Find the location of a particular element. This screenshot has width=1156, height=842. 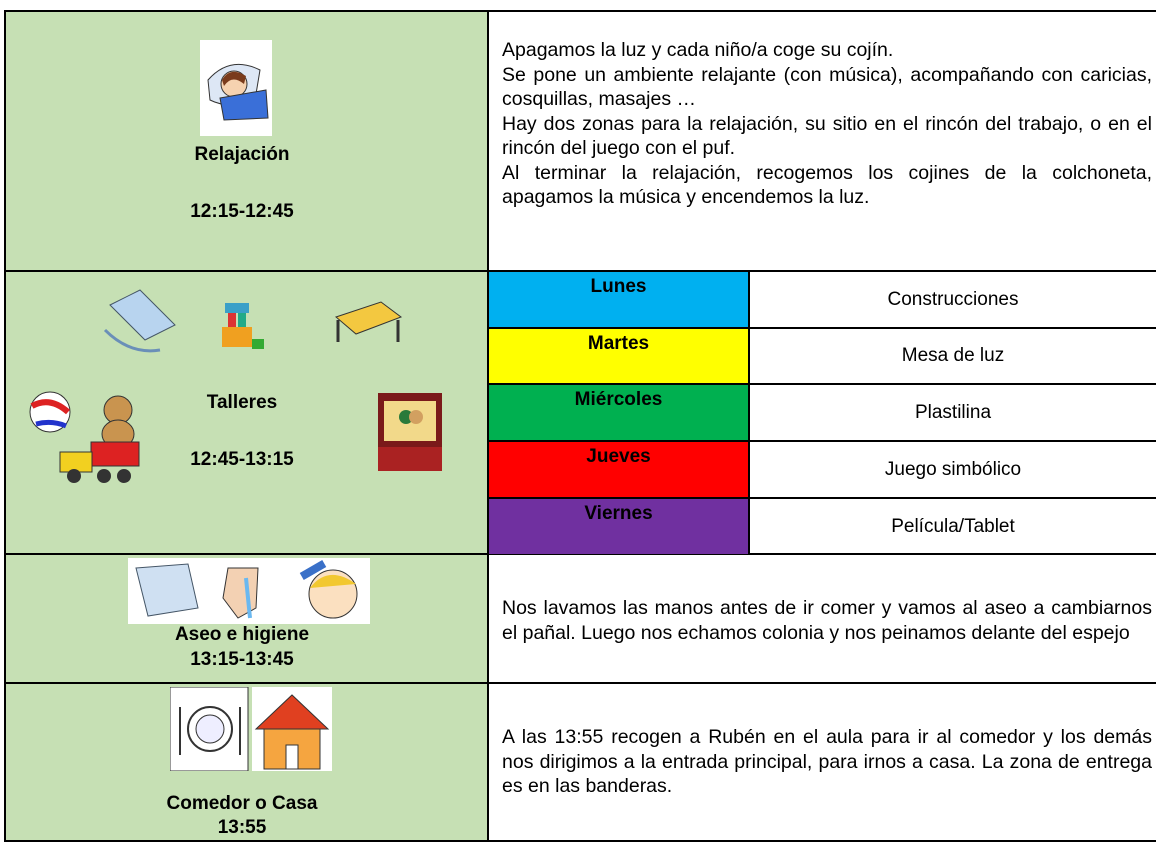

day-cell: Miércoles is located at coordinates (618, 413).